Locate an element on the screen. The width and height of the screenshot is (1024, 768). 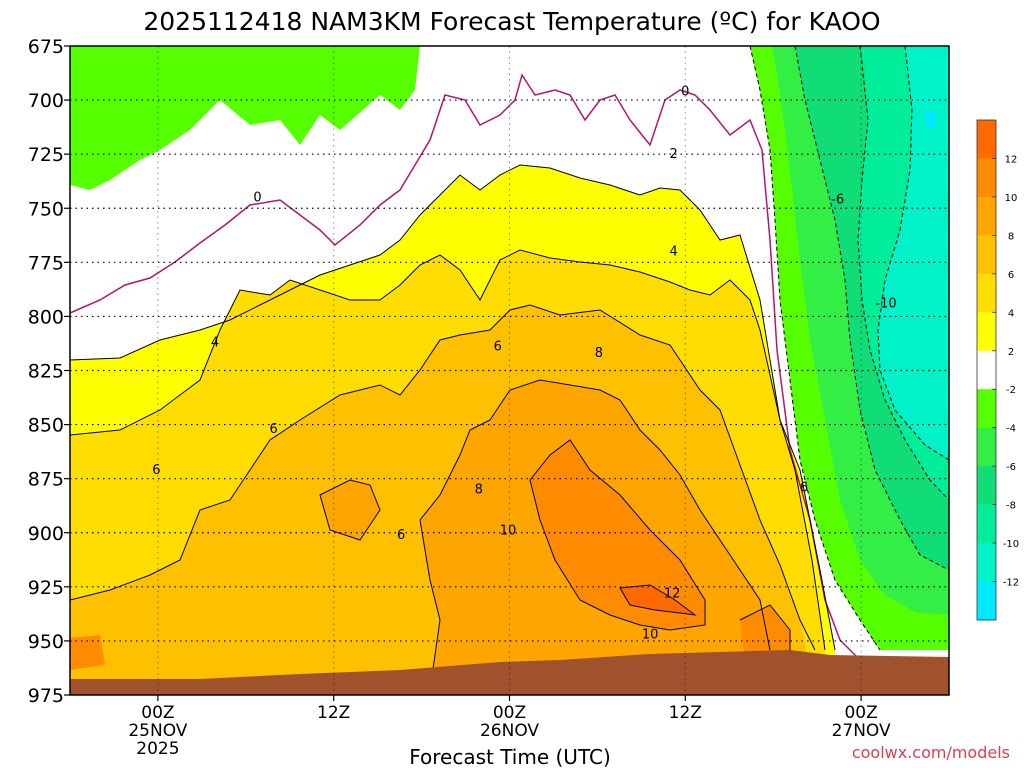
colorbar-label--4: -4 is located at coordinates (1011, 429).